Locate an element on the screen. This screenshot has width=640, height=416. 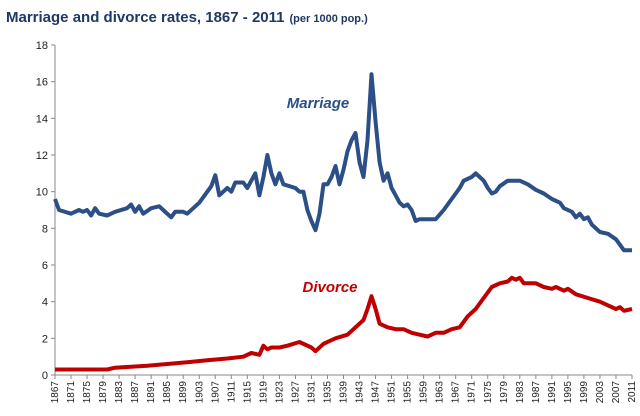
x-tick-label: 1891 is located at coordinates (151, 392).